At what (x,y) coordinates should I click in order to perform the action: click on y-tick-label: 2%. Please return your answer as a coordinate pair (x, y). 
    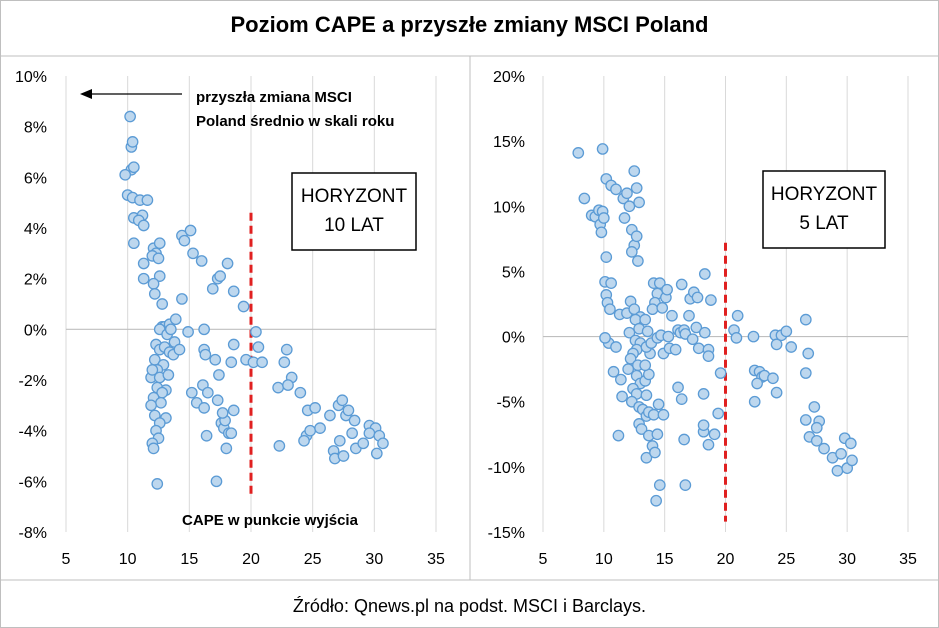
    Looking at the image, I should click on (35, 280).